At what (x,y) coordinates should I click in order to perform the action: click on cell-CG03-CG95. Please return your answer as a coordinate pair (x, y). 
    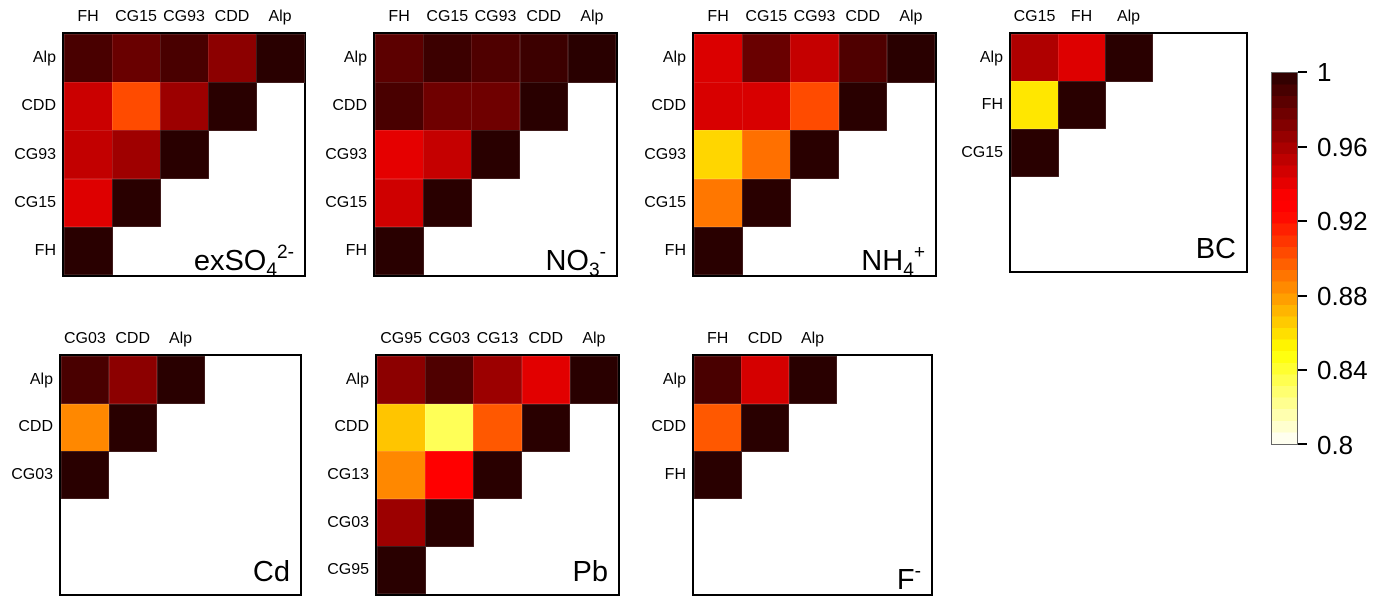
    Looking at the image, I should click on (401, 522).